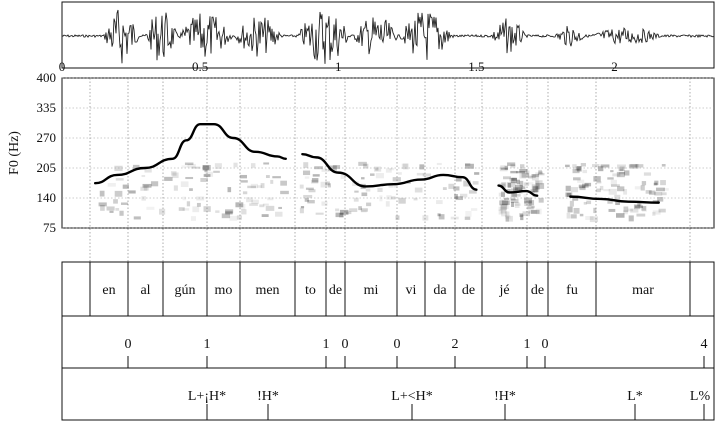 Image resolution: width=720 pixels, height=426 pixels. I want to click on syllable-label: mo, so click(224, 290).